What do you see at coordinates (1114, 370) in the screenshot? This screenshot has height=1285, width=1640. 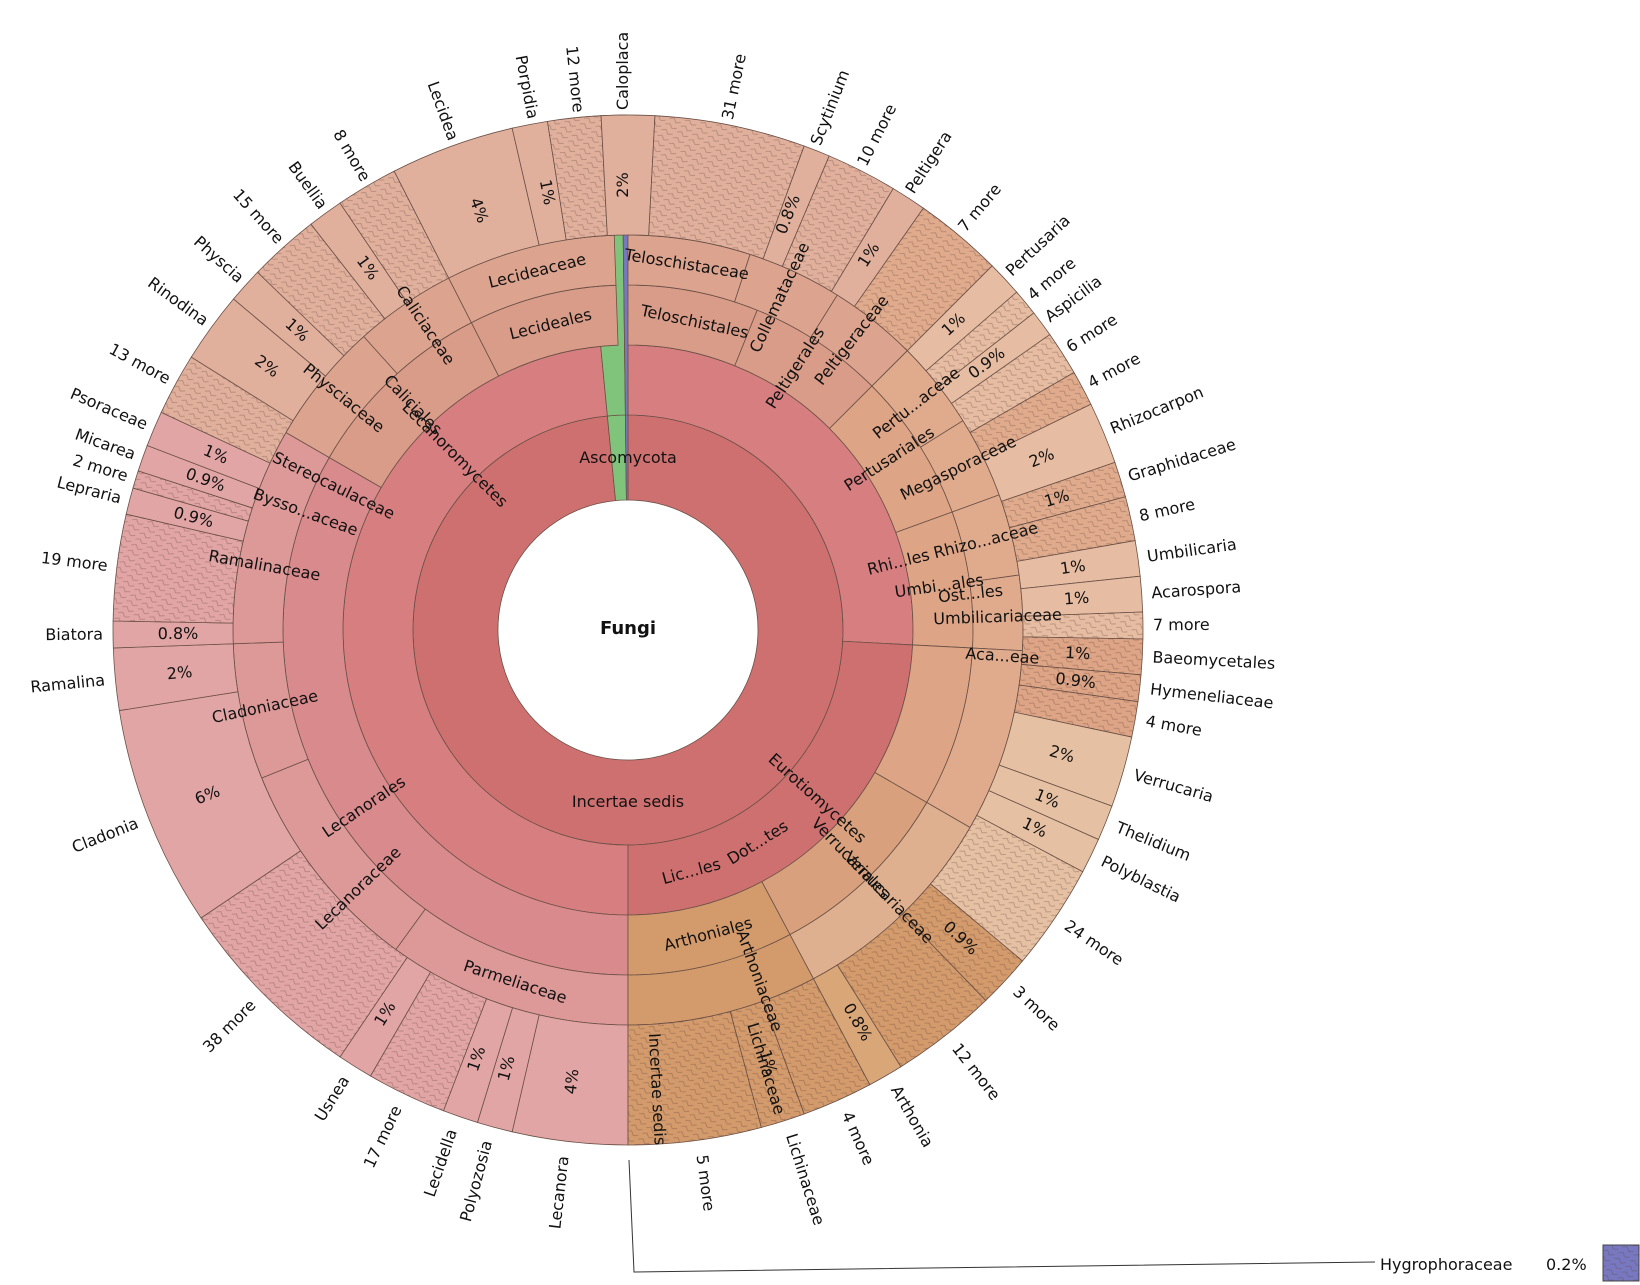 I see `label-4-more-b: 4 more` at bounding box center [1114, 370].